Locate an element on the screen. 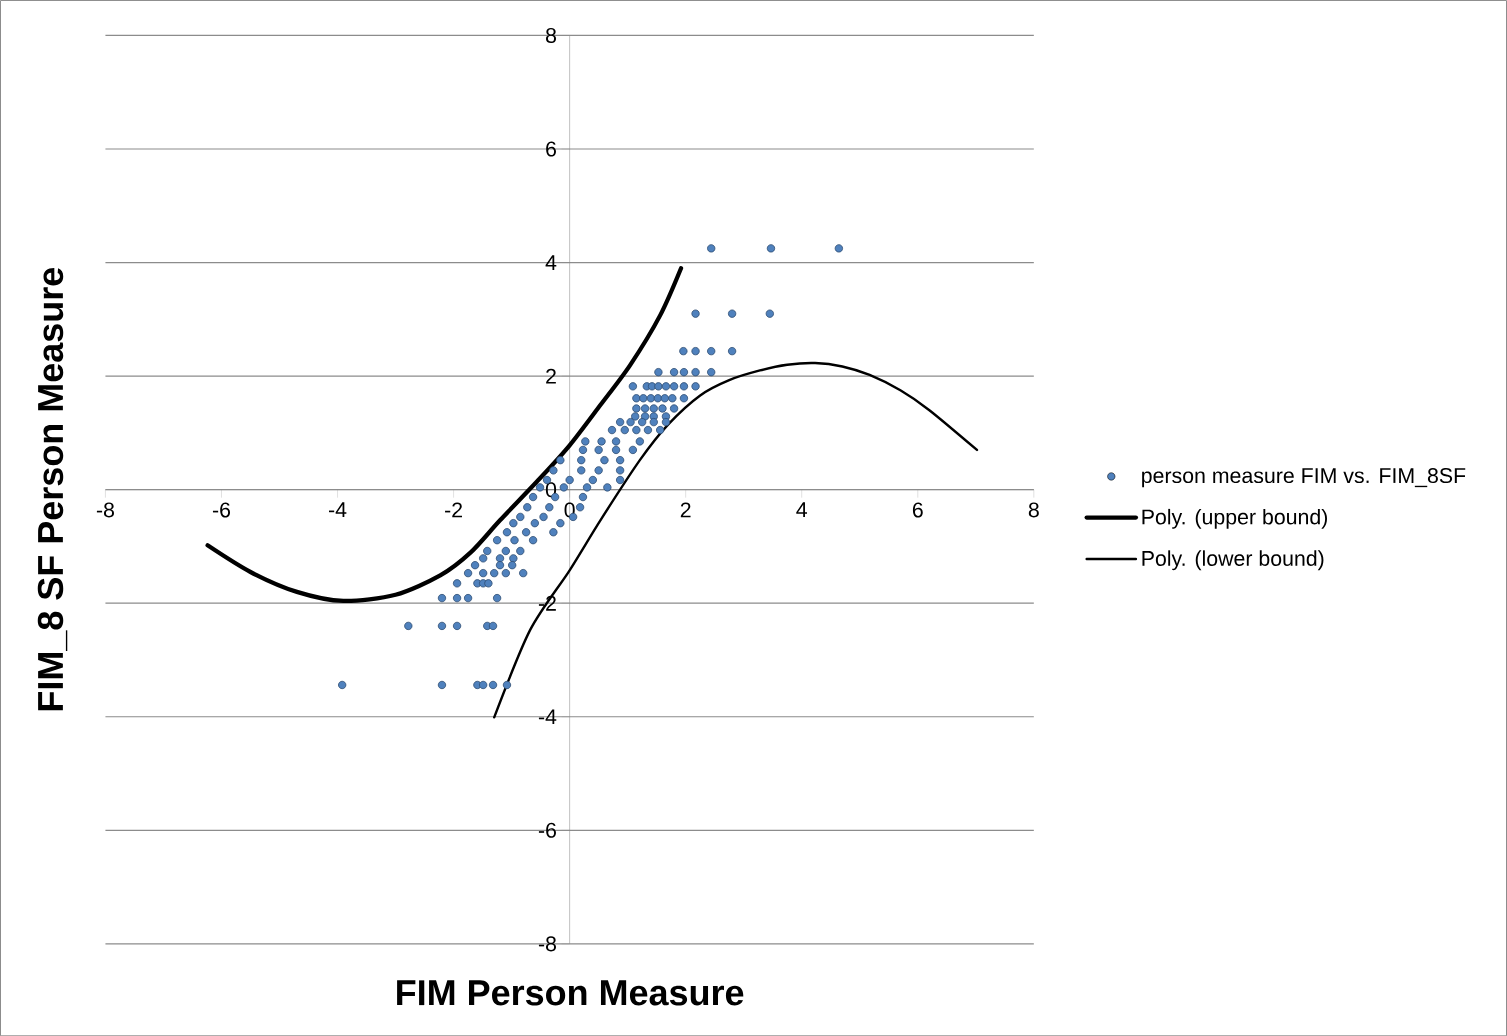  y-tick-label: 6 is located at coordinates (551, 149).